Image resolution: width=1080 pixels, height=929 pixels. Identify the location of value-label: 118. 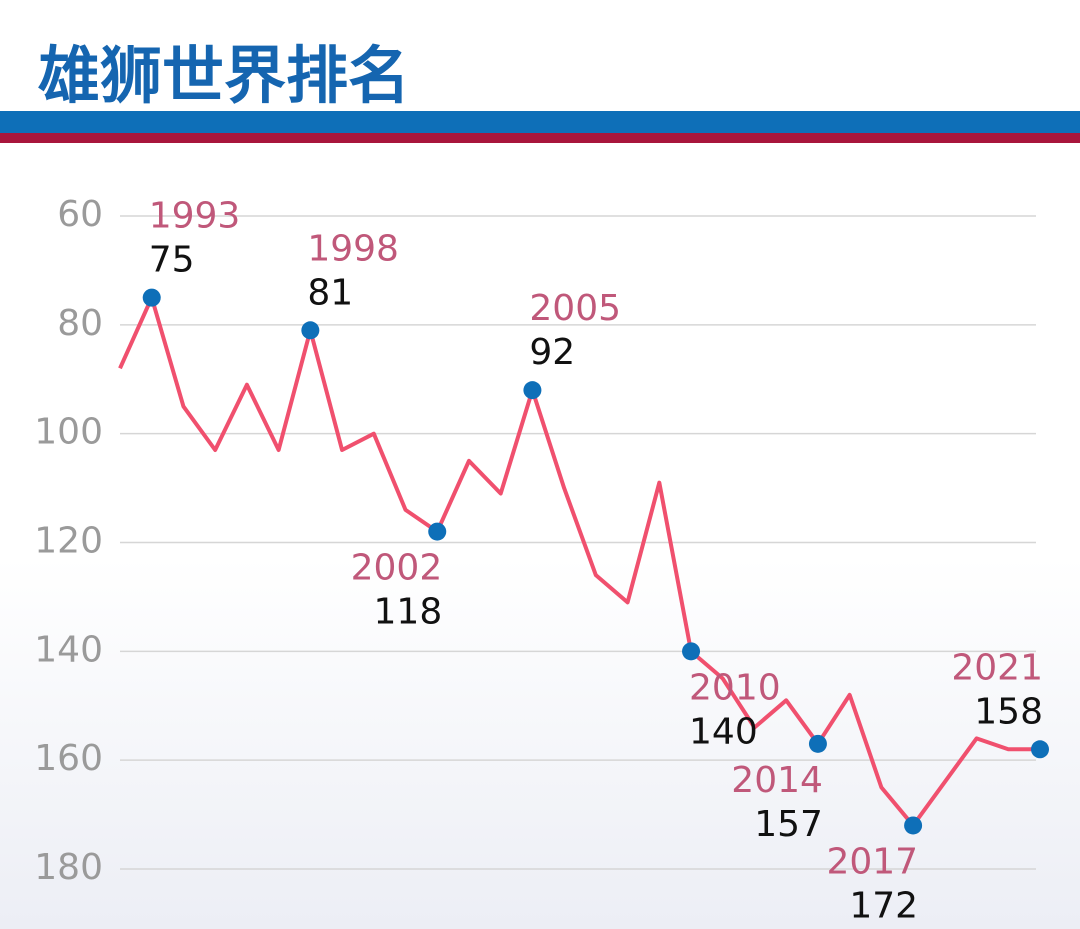
(408, 612).